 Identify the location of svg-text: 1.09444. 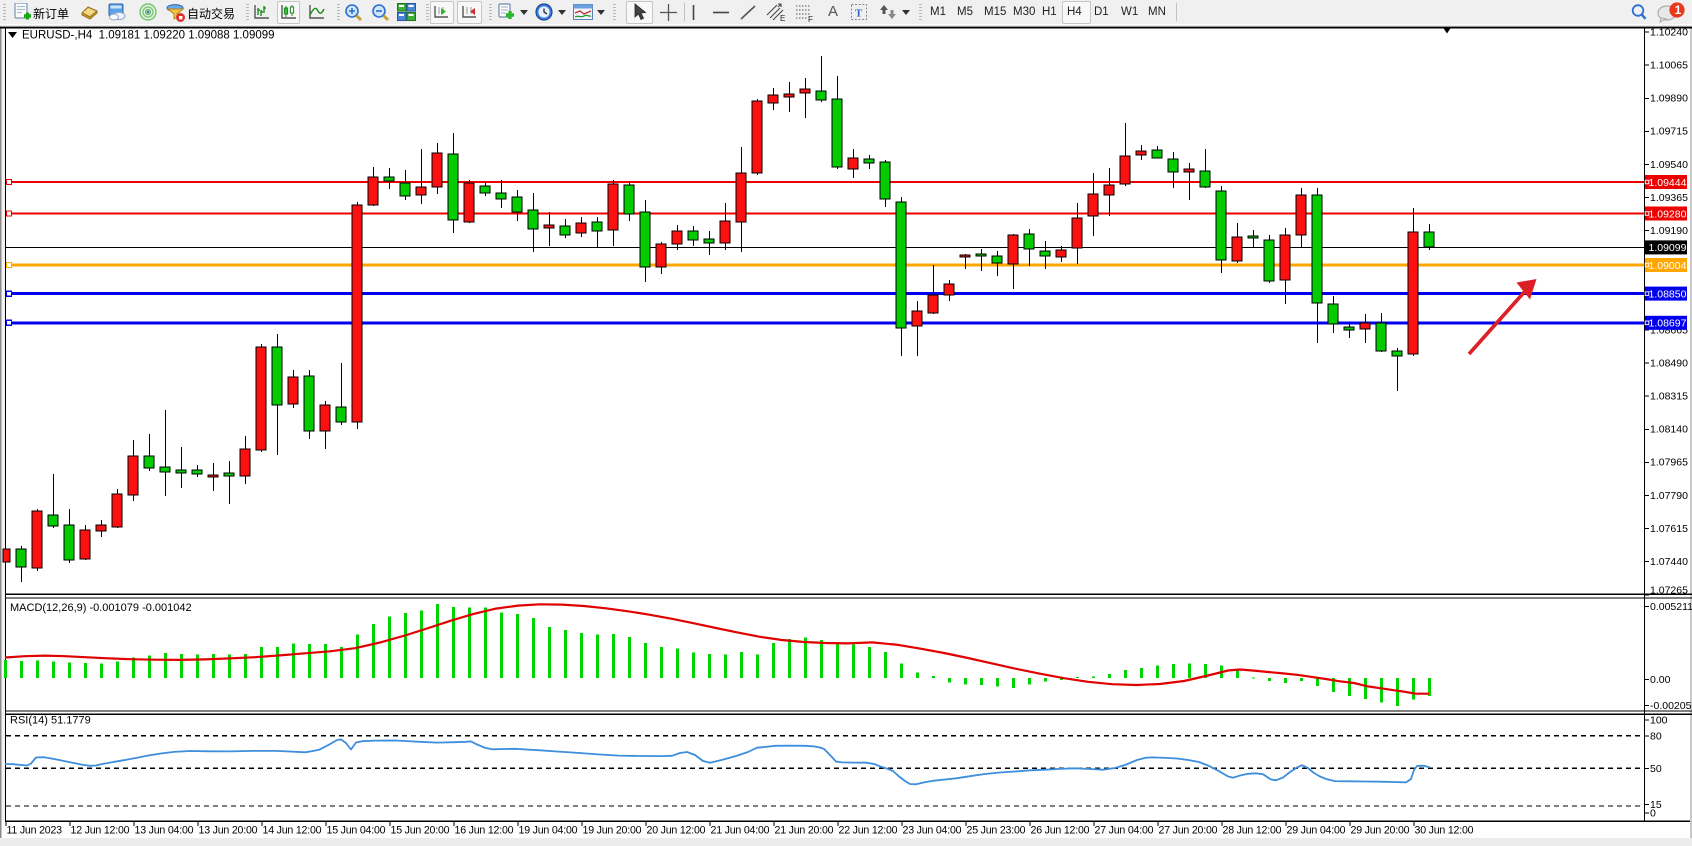
(1668, 183).